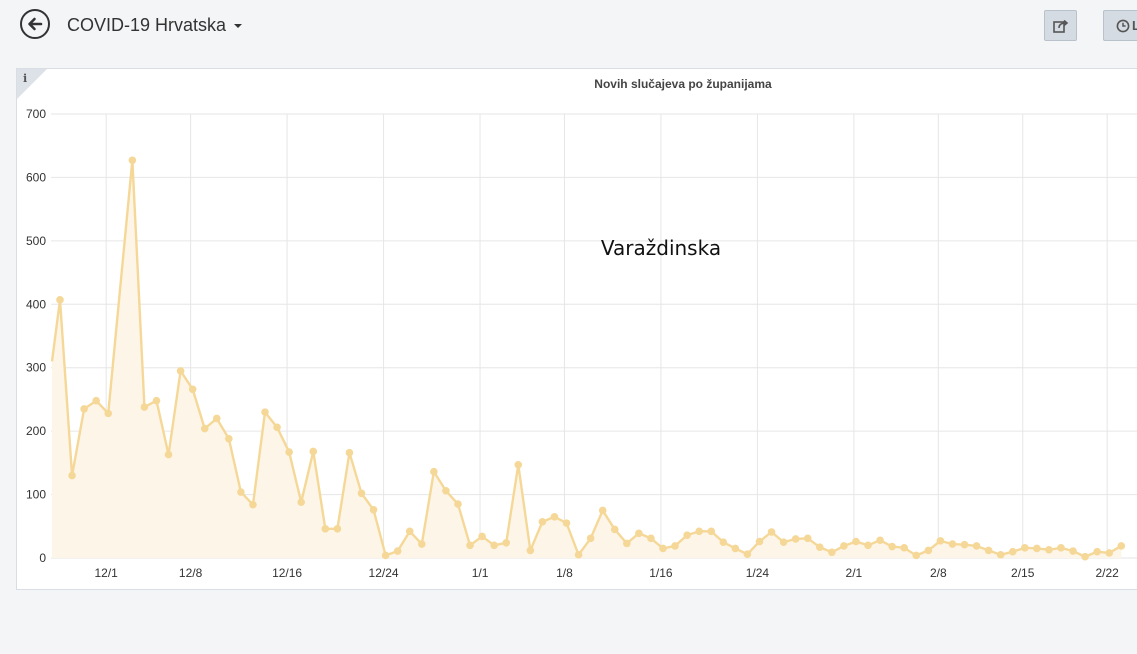 The image size is (1137, 654). I want to click on x-tick-label: 12/1, so click(107, 573).